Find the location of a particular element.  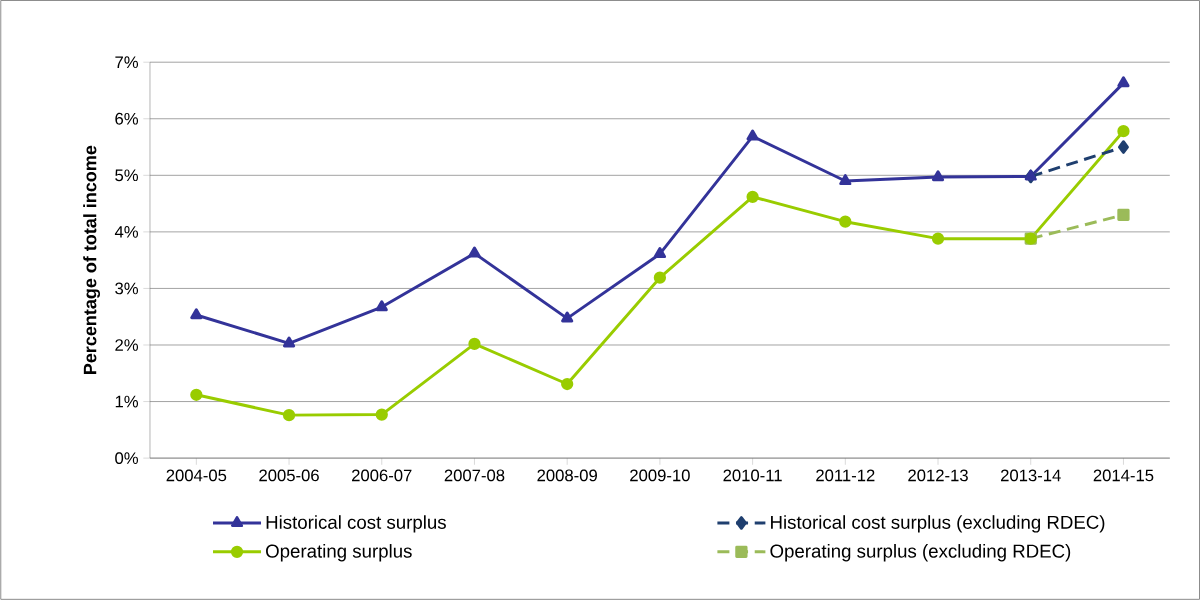

y-tick-label: 5% is located at coordinates (127, 175).